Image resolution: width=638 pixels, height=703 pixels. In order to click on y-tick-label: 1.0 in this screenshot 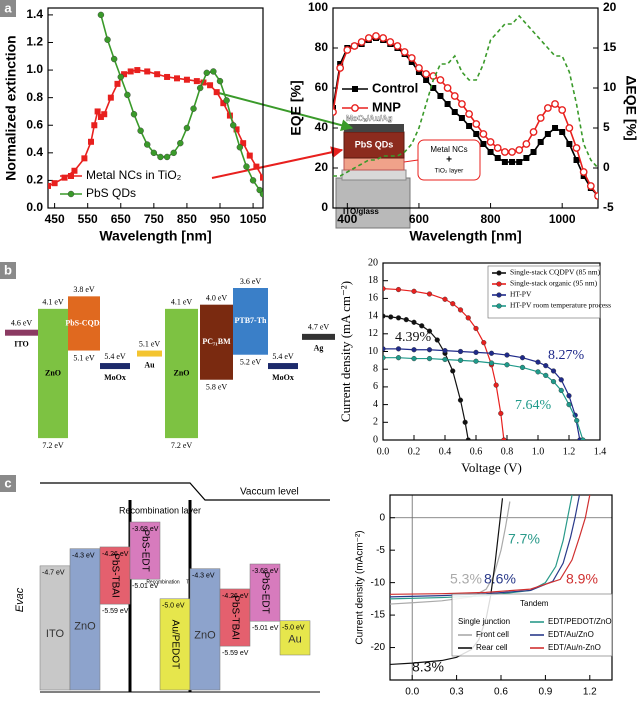, I will do `click(34, 69)`.